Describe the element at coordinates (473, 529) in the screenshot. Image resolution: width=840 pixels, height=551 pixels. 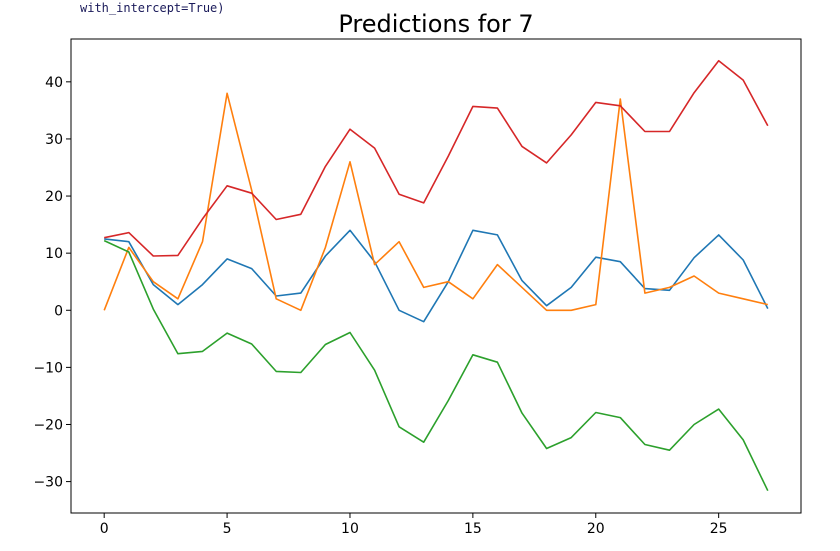
I see `x-tick-label: 15` at that location.